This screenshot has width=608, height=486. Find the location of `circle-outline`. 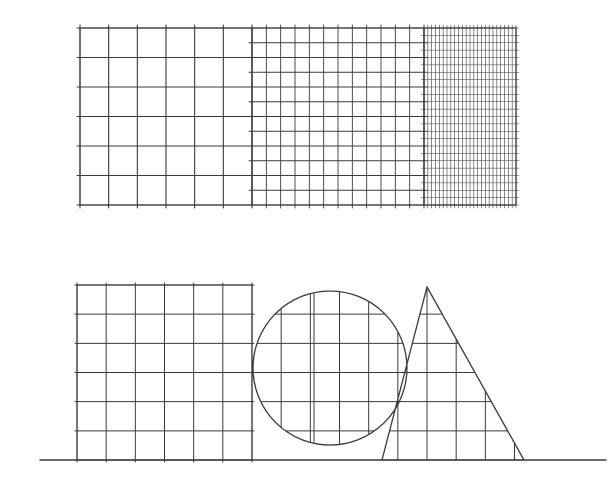

circle-outline is located at coordinates (330, 368).